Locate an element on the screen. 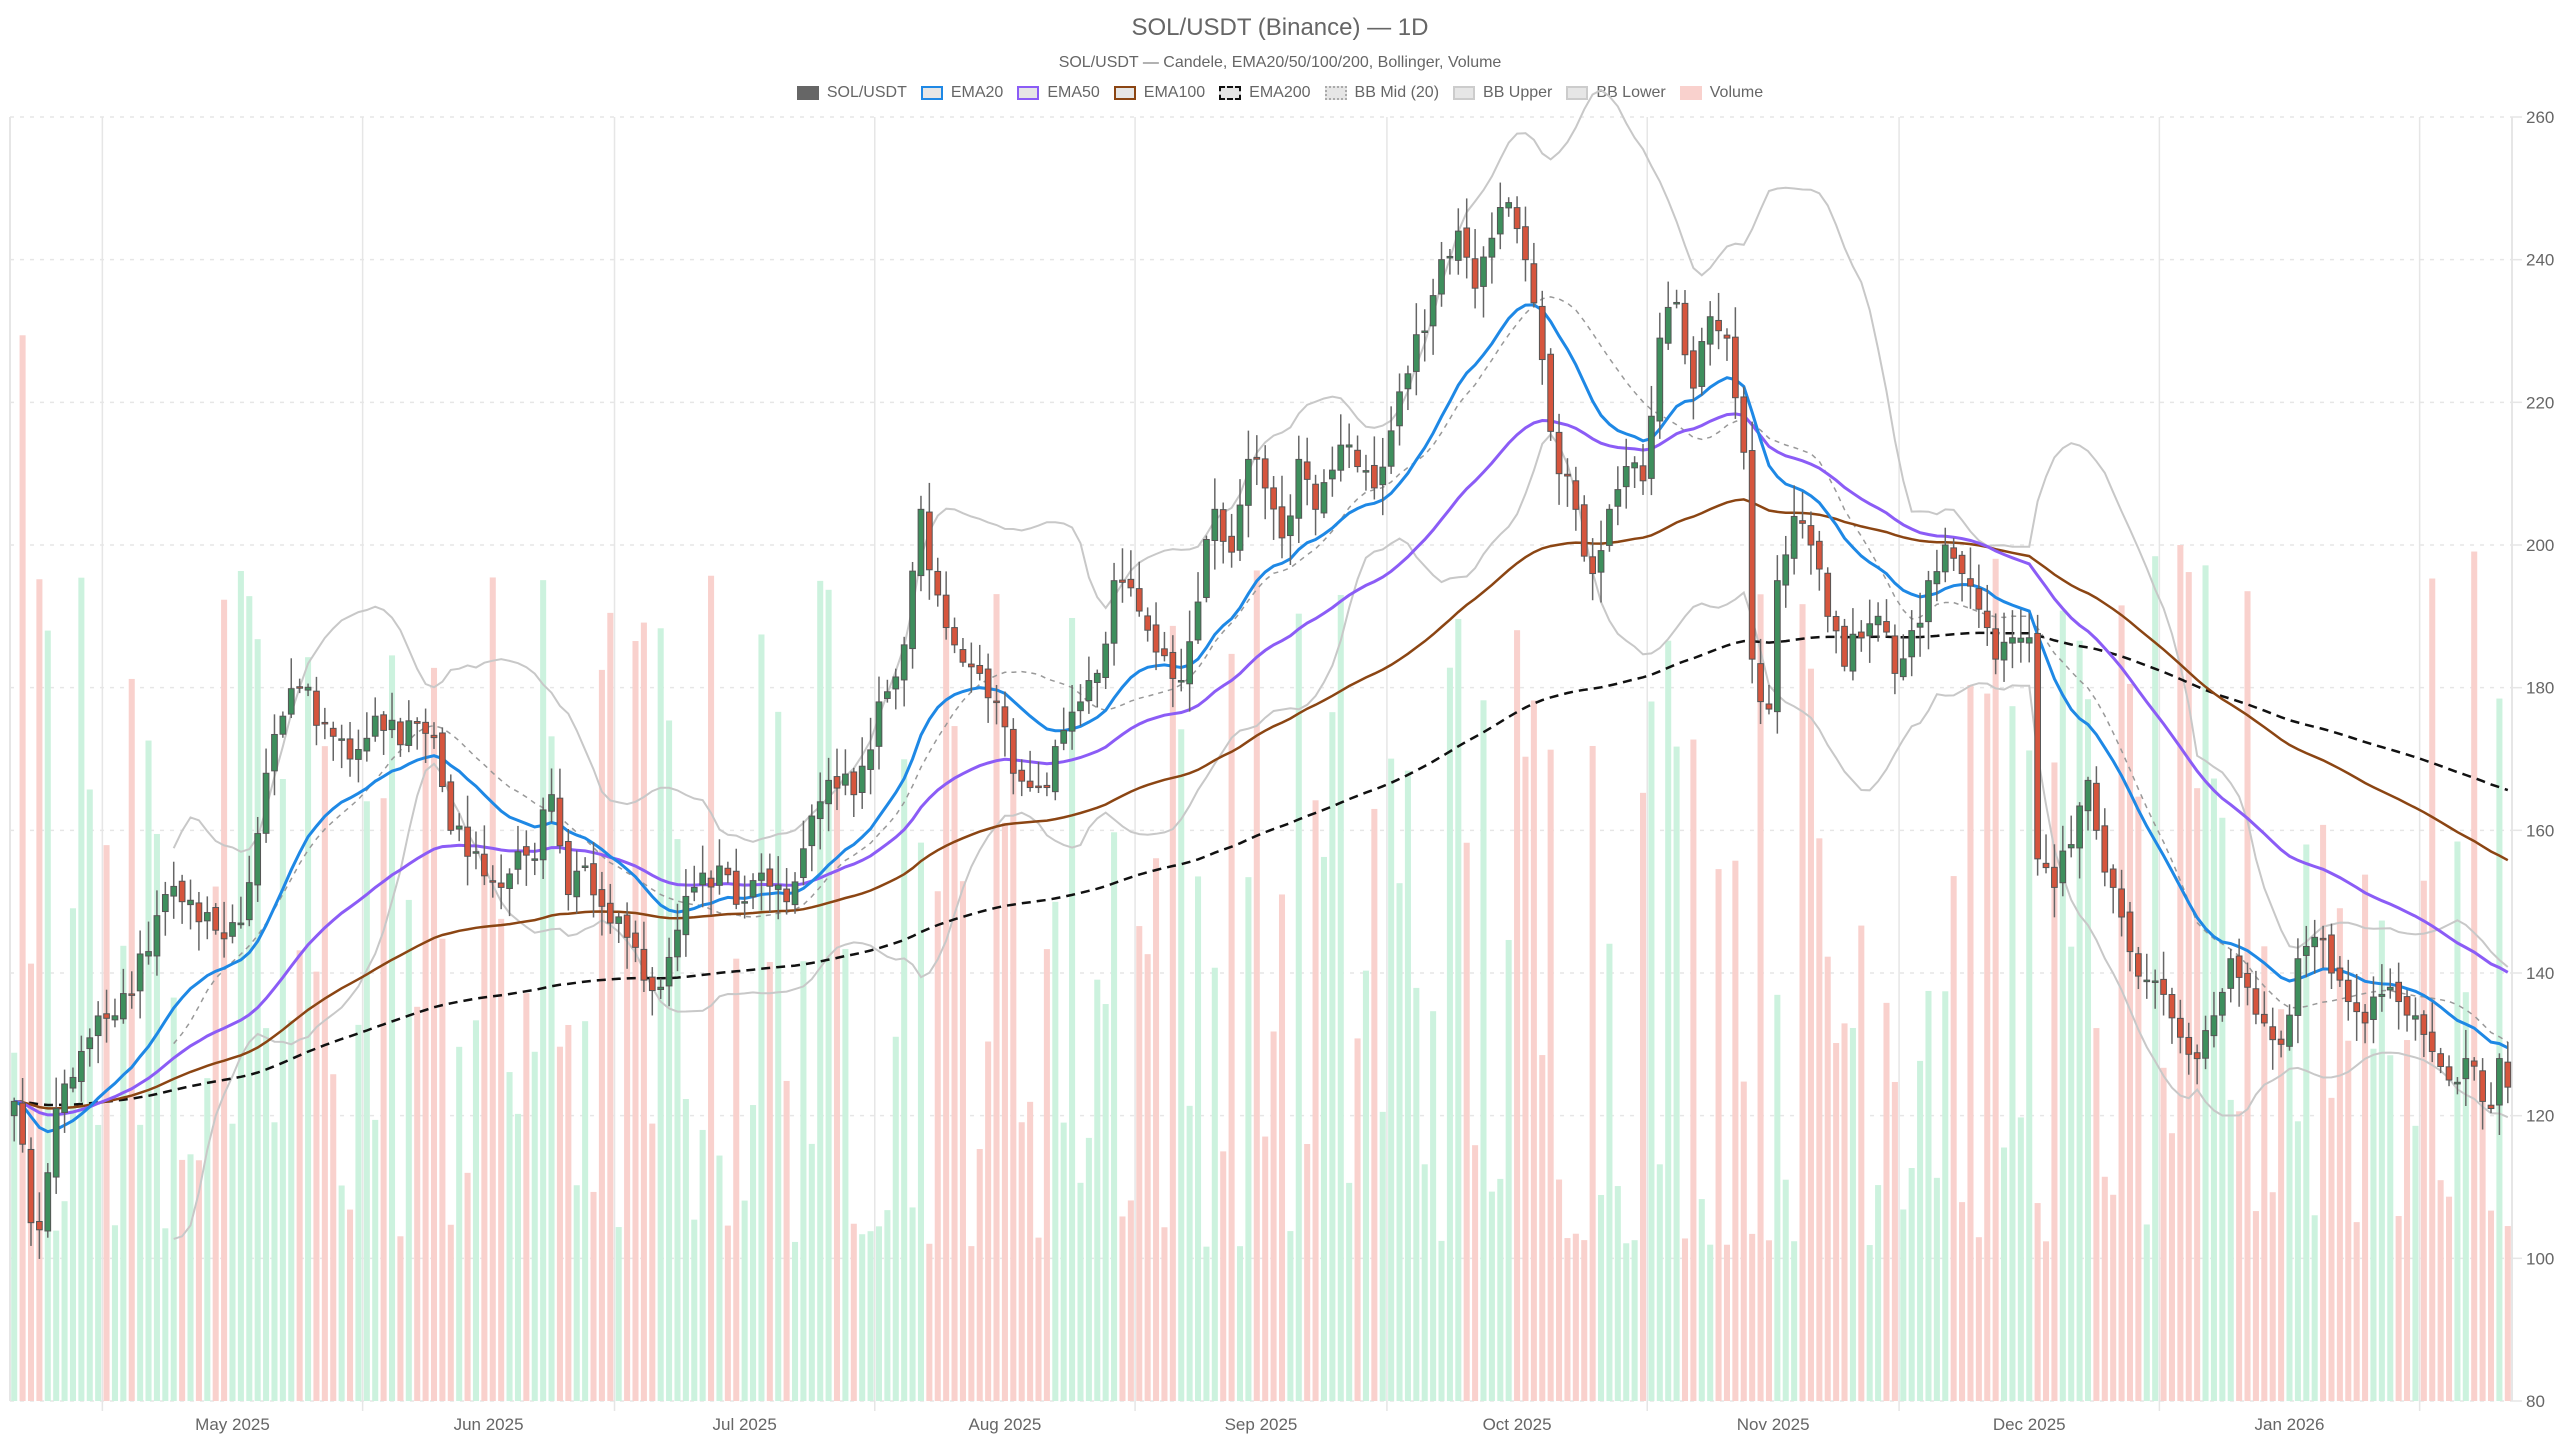  legend-item-bb-upper: BB Upper is located at coordinates (1502, 93).